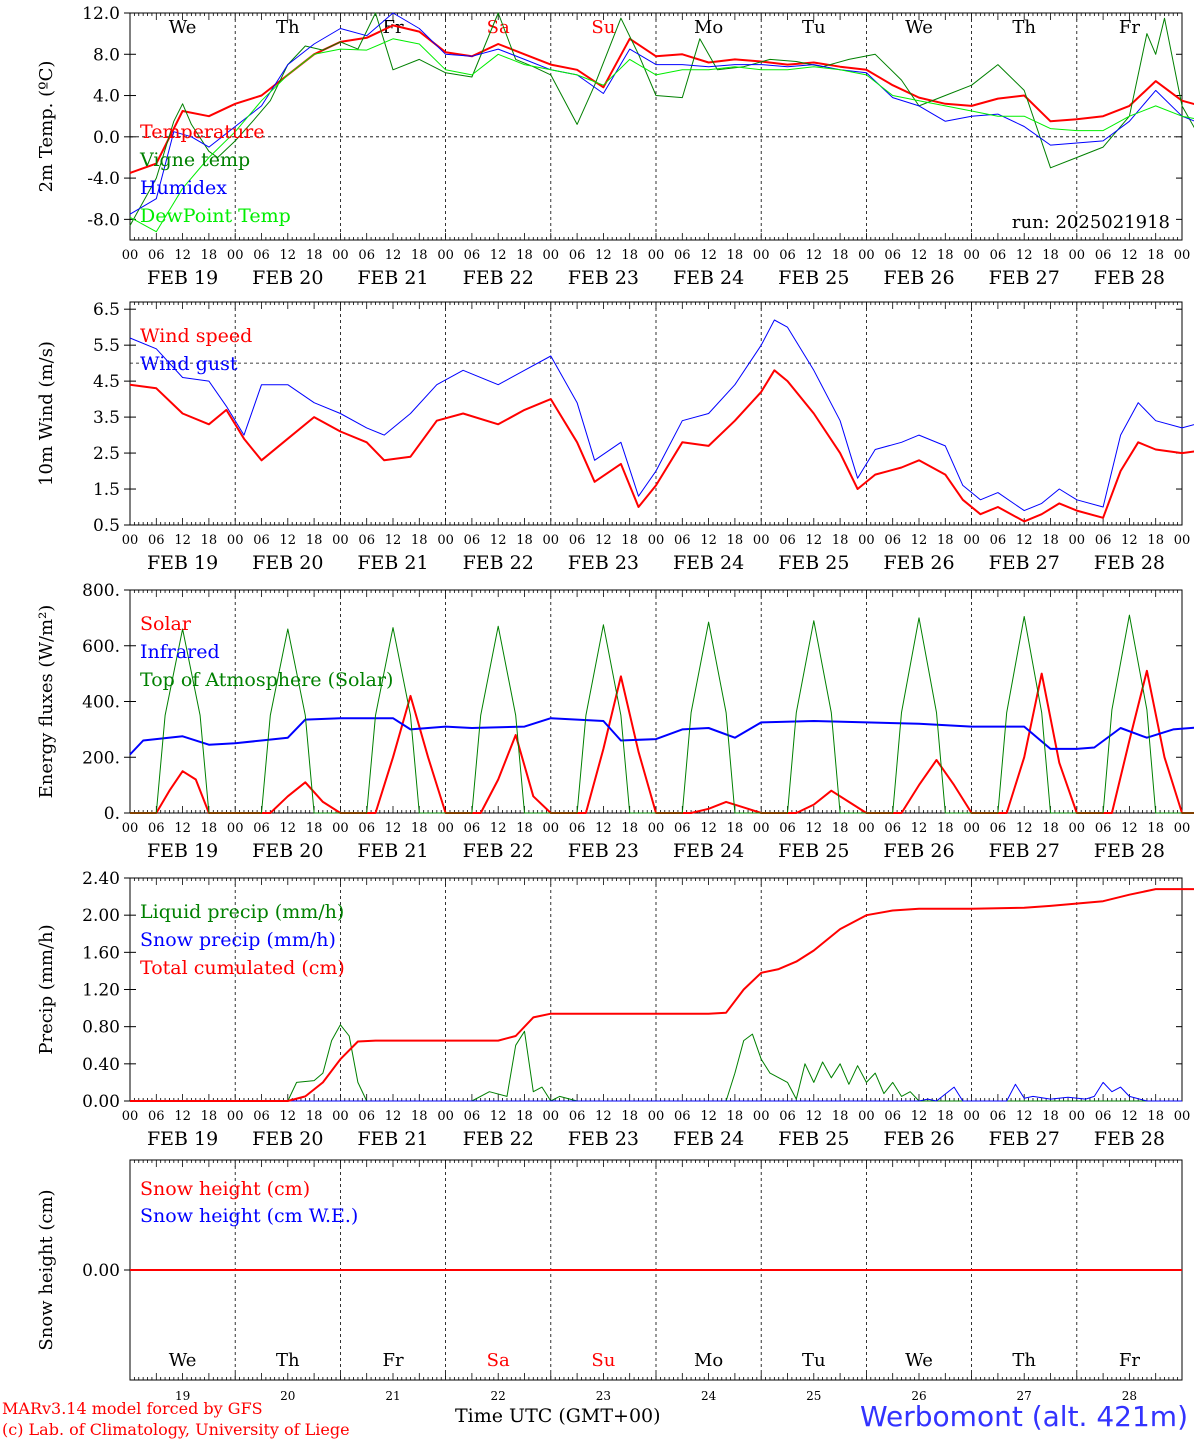  Describe the element at coordinates (242, 912) in the screenshot. I see `legend-entry: Liquid precip (mm/h)` at that location.